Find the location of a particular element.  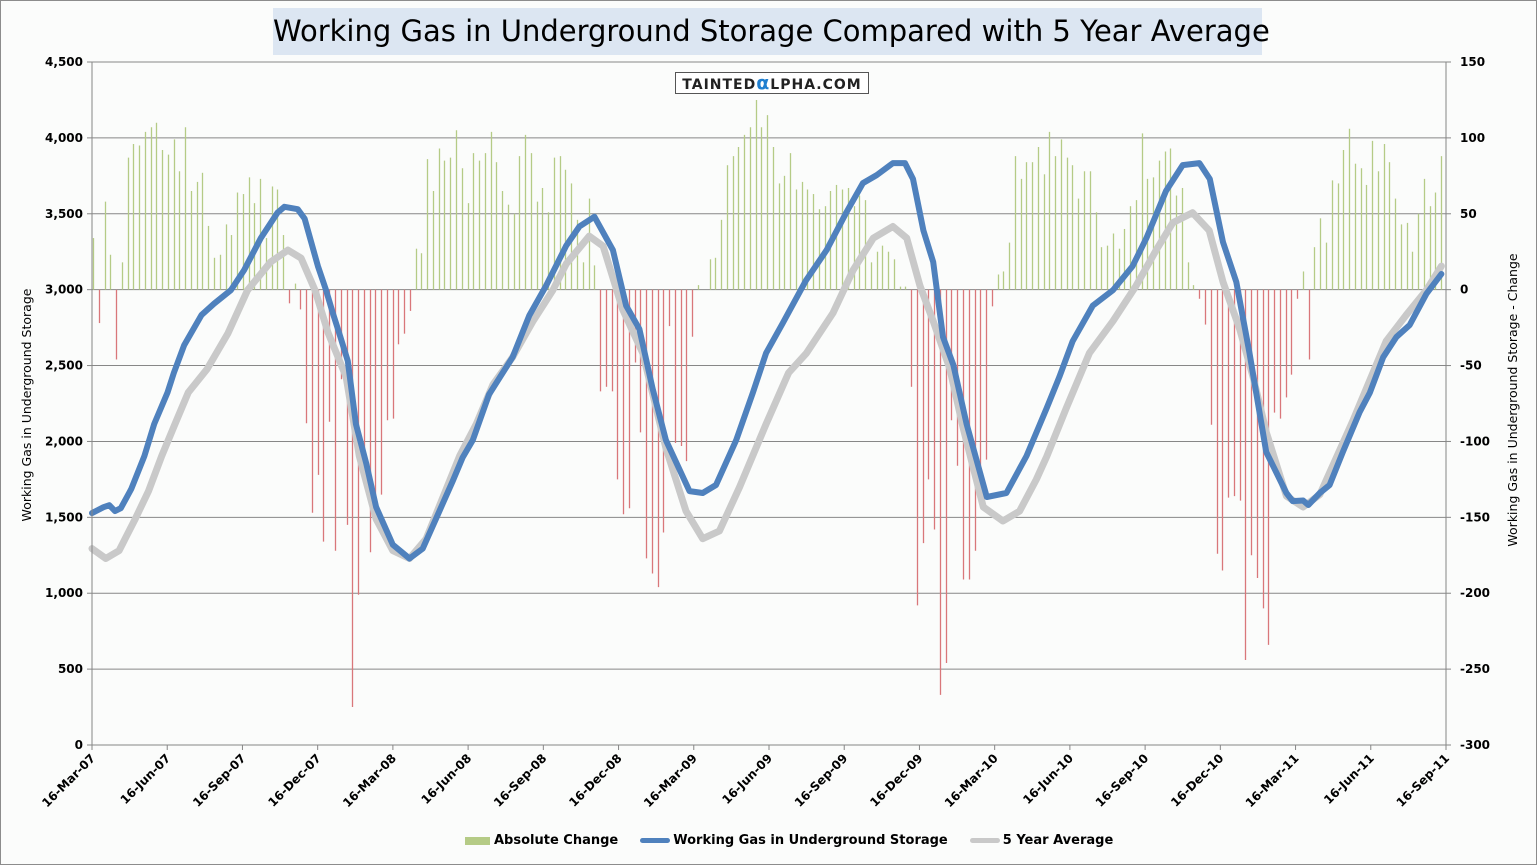

x-tick-label: 16-Jun-08 is located at coordinates (446, 779).